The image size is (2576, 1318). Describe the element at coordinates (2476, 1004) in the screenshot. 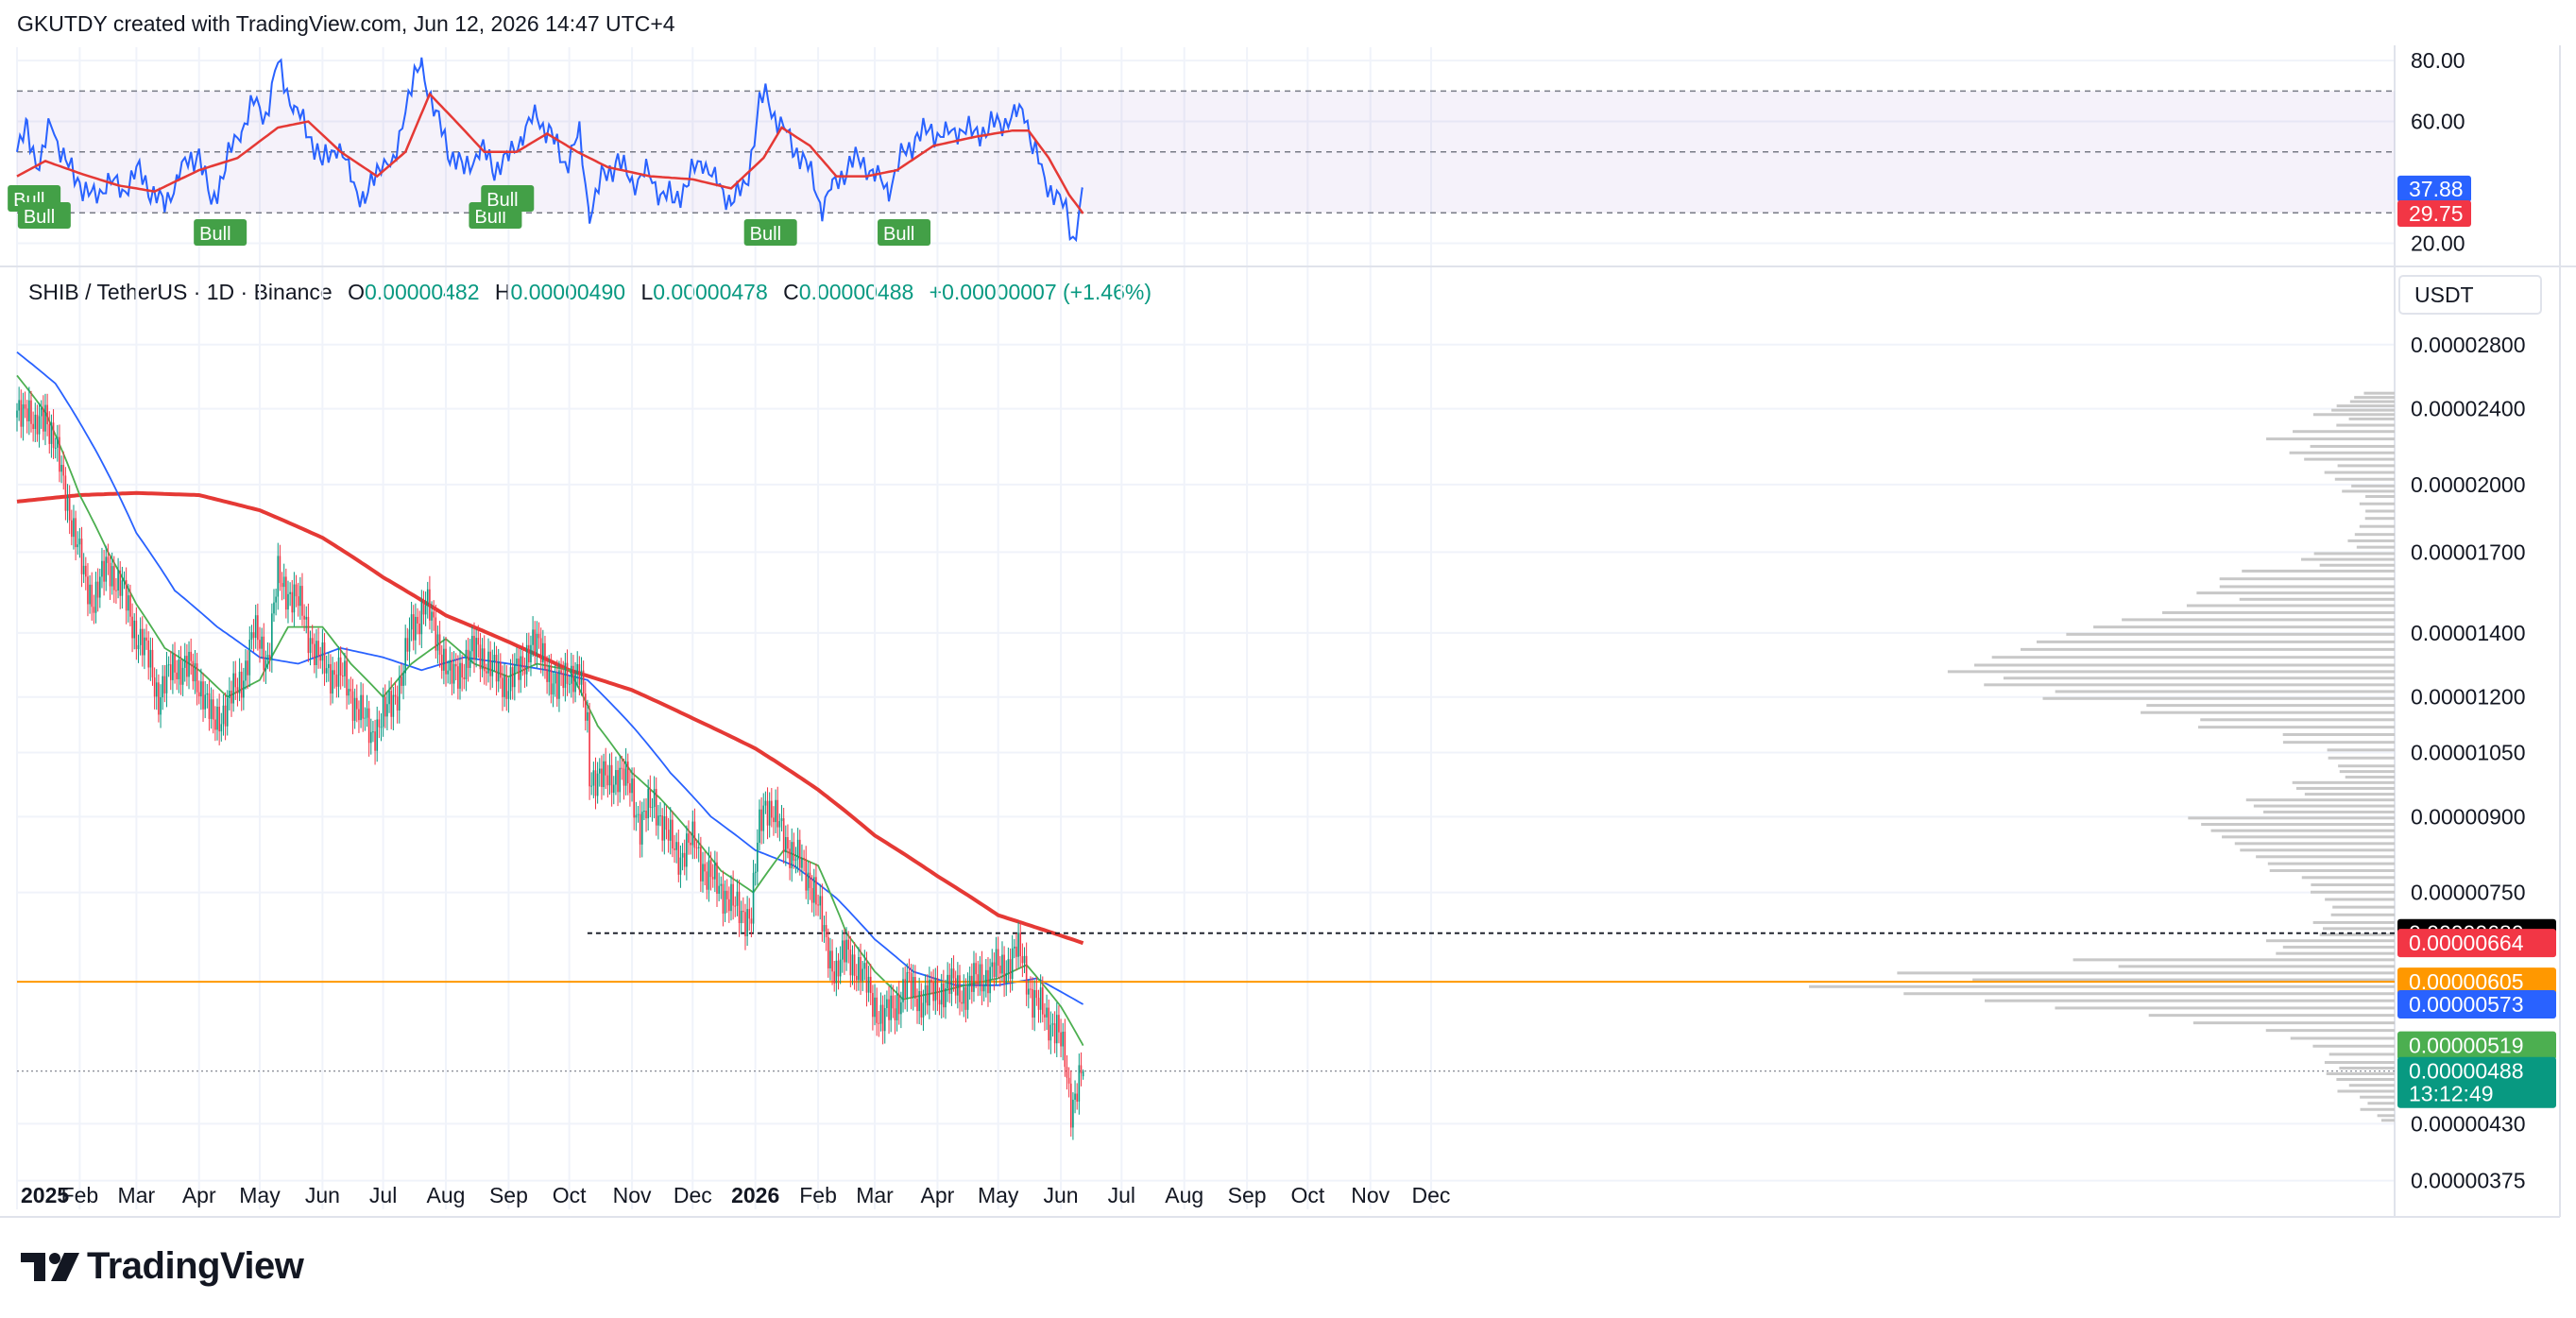

I see `price-badge: 0.00000573` at that location.